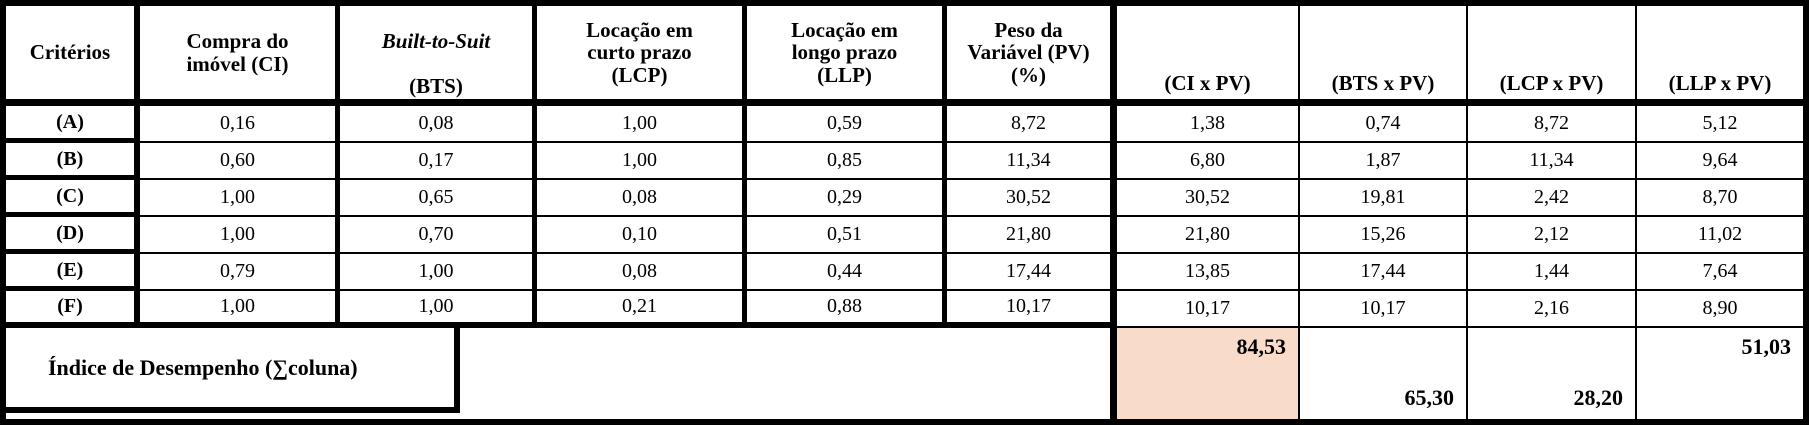 This screenshot has width=1809, height=425. I want to click on value-cell: 0,21, so click(642, 309).